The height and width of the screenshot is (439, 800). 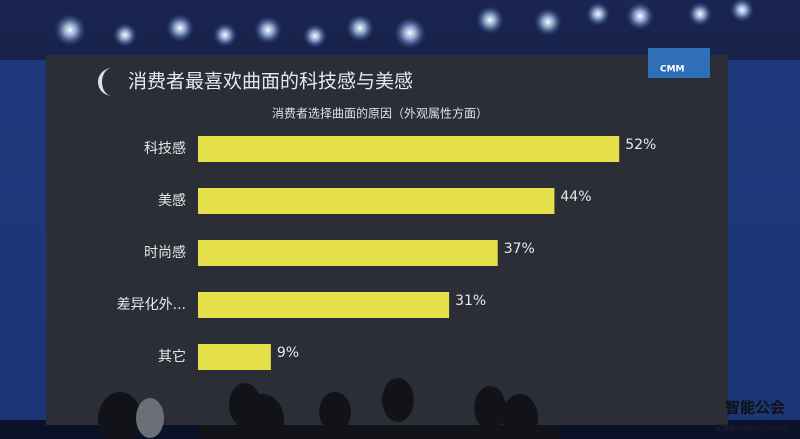 What do you see at coordinates (470, 301) in the screenshot?
I see `value-label: 31%` at bounding box center [470, 301].